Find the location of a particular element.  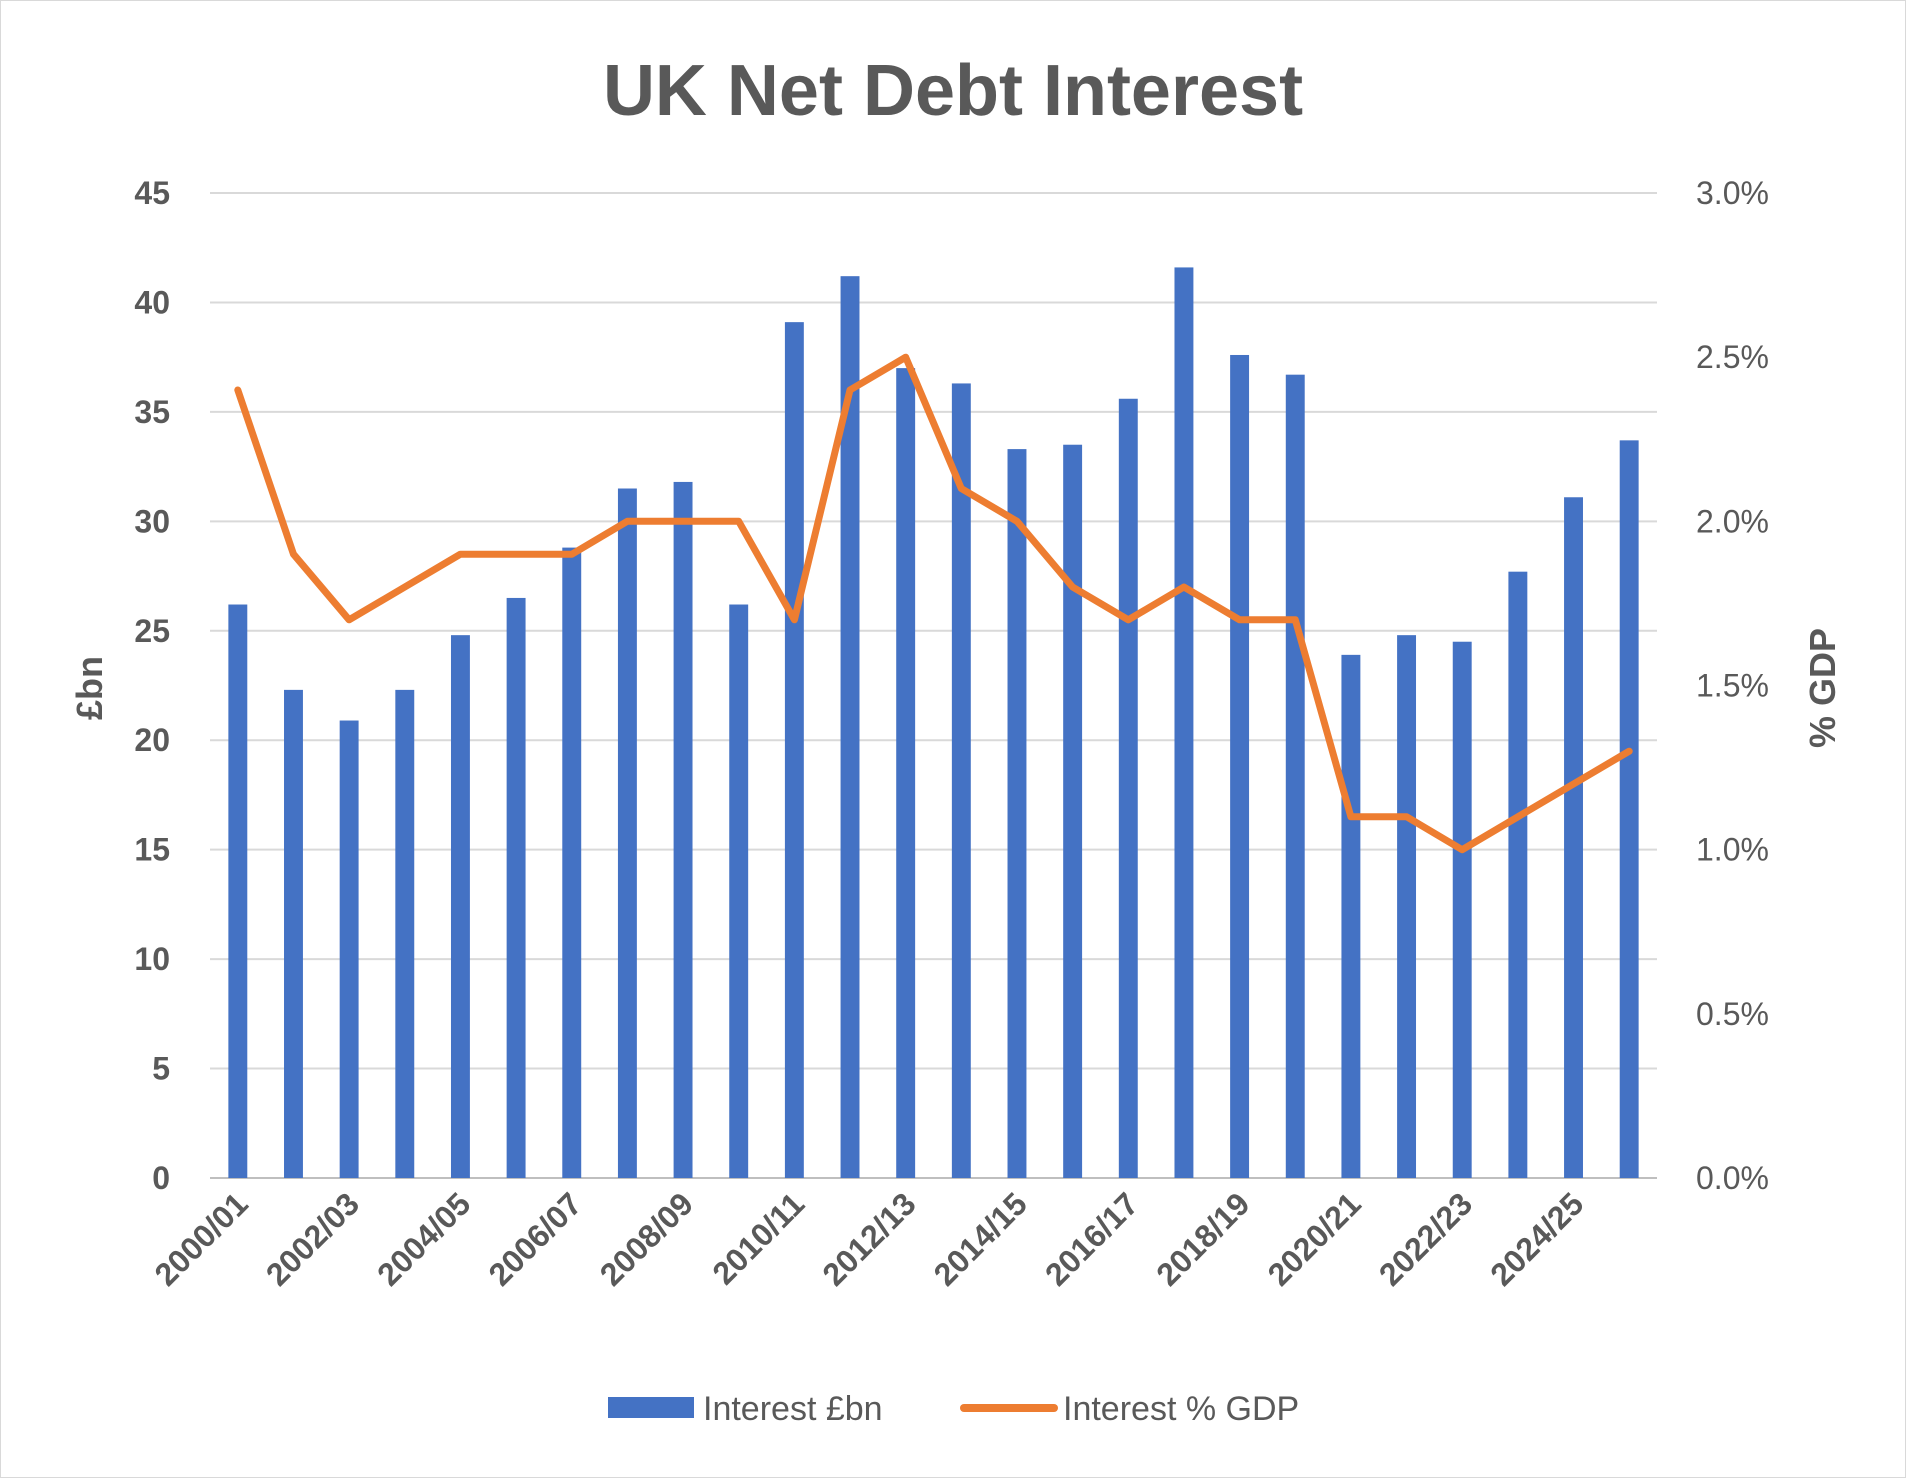

legend-label-line: Interest % GDP is located at coordinates (1181, 1409).